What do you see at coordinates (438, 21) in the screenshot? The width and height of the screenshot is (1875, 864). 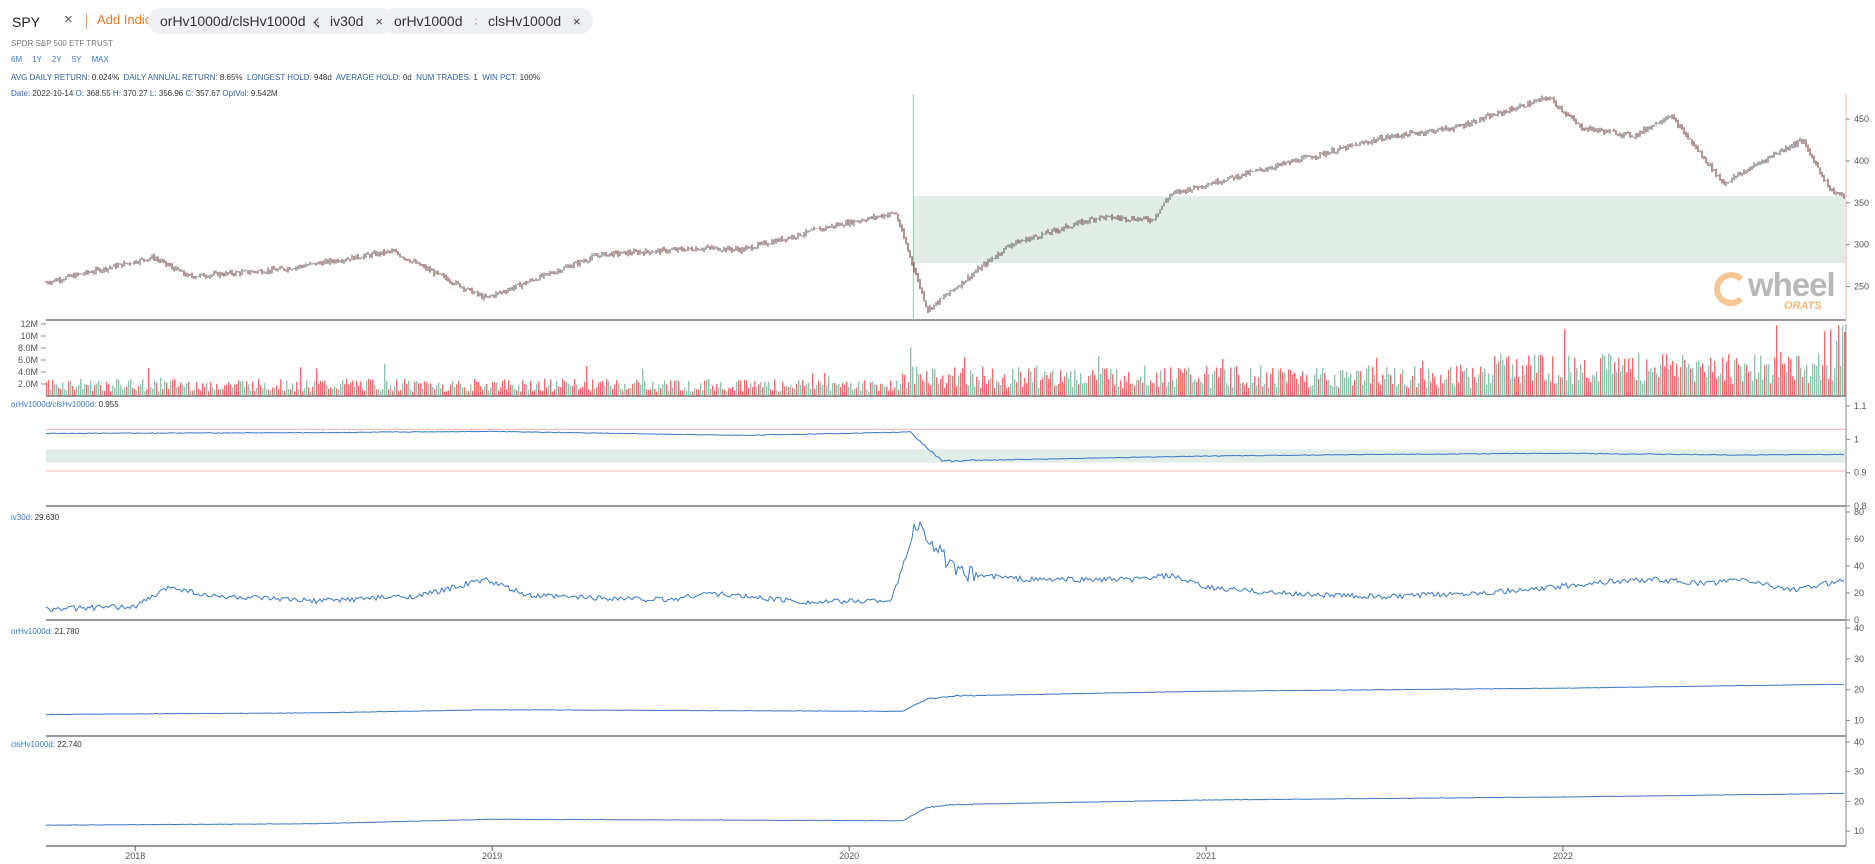 I see `chip-orhv1000d: orHv1000d ×` at bounding box center [438, 21].